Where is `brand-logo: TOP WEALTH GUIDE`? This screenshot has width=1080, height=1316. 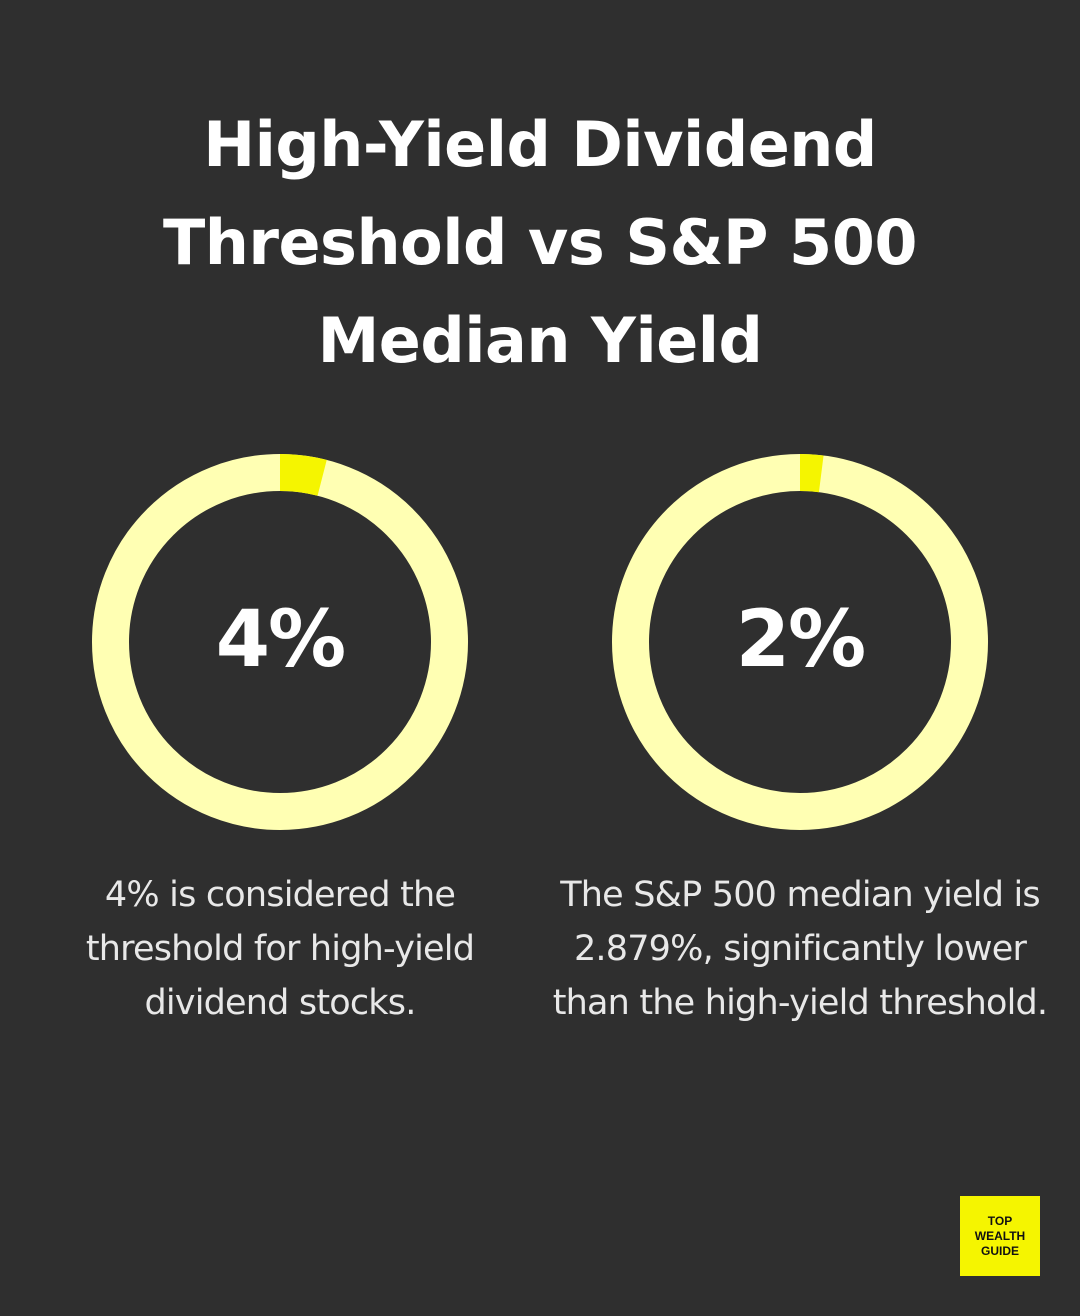 brand-logo: TOP WEALTH GUIDE is located at coordinates (1000, 1236).